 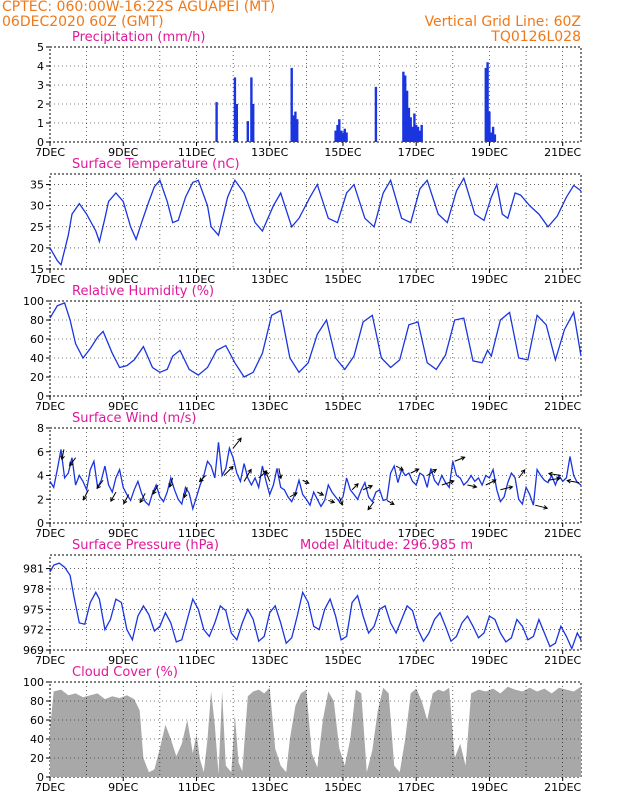 I want to click on y-tick-label: 981, so click(x=33, y=569).